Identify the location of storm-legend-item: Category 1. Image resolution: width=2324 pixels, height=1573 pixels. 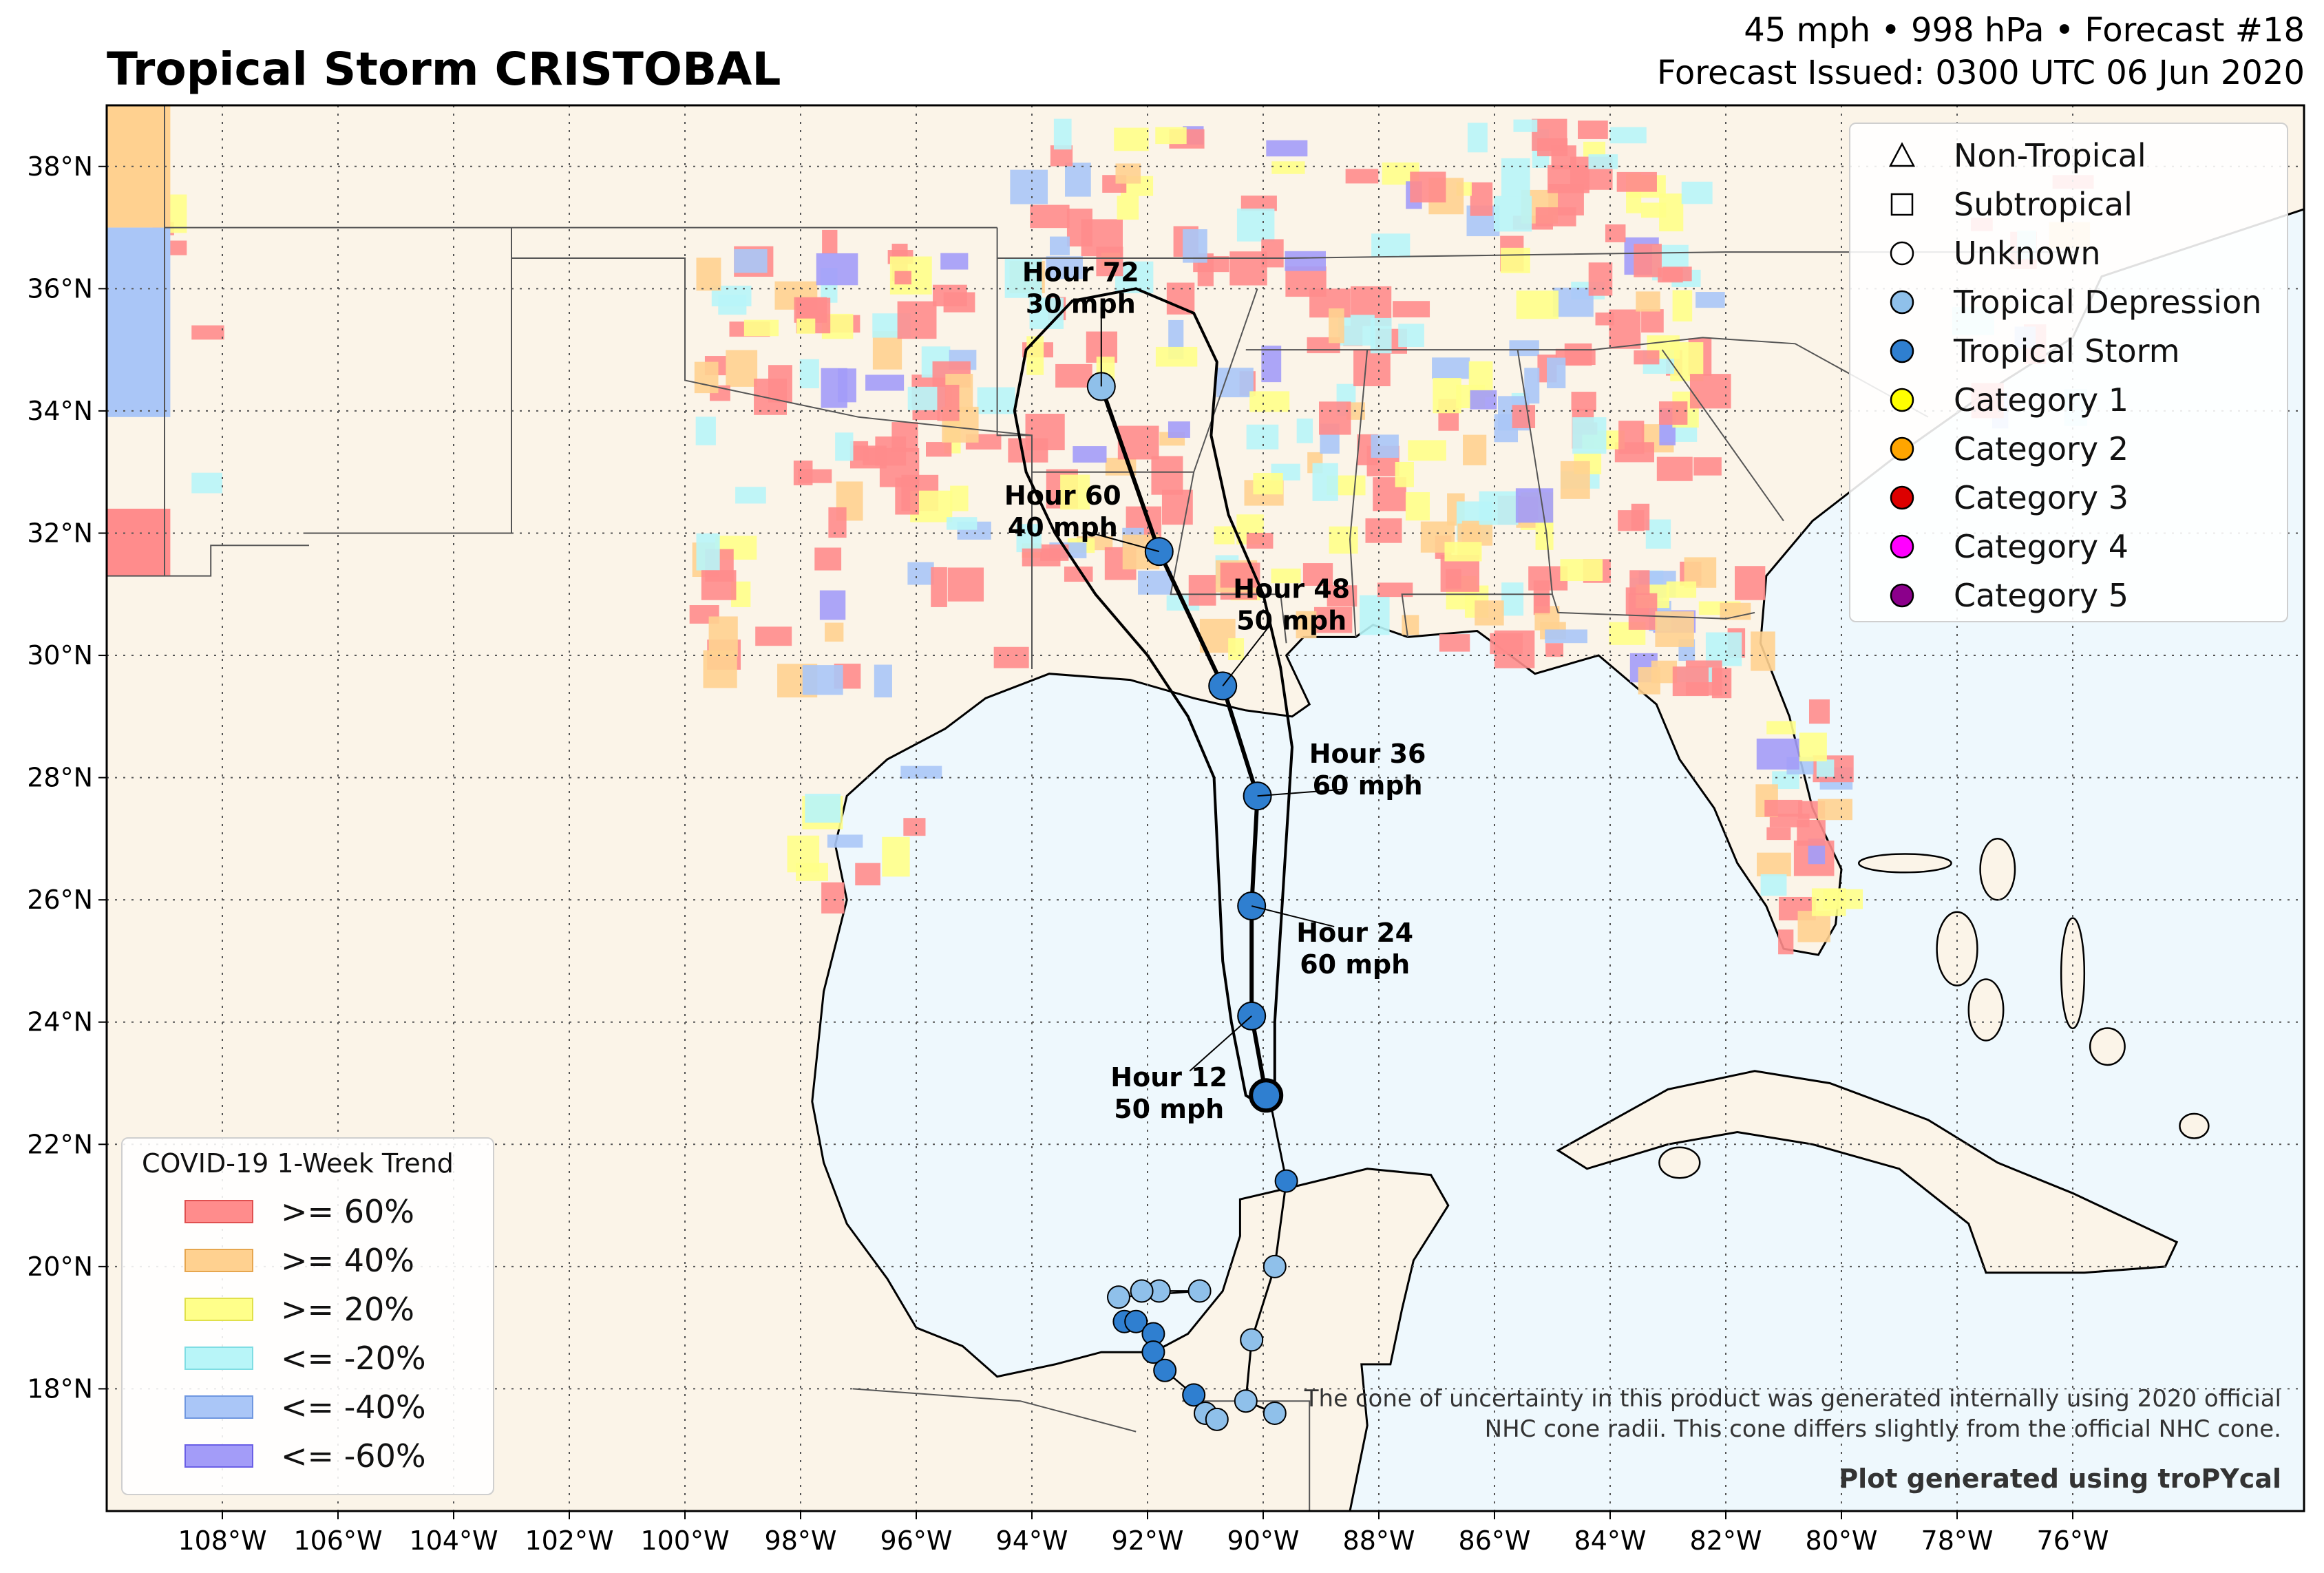
(2069, 399).